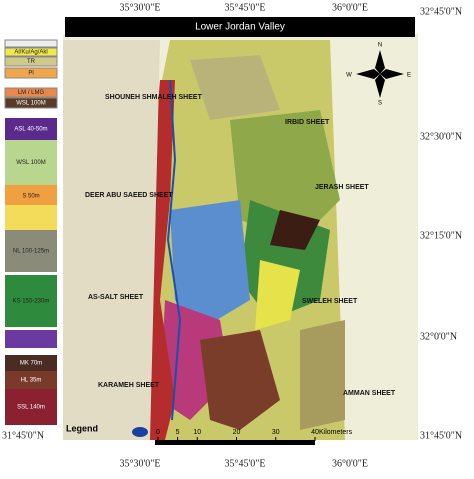 This screenshot has width=474, height=479. I want to click on compass-letter: S, so click(380, 104).